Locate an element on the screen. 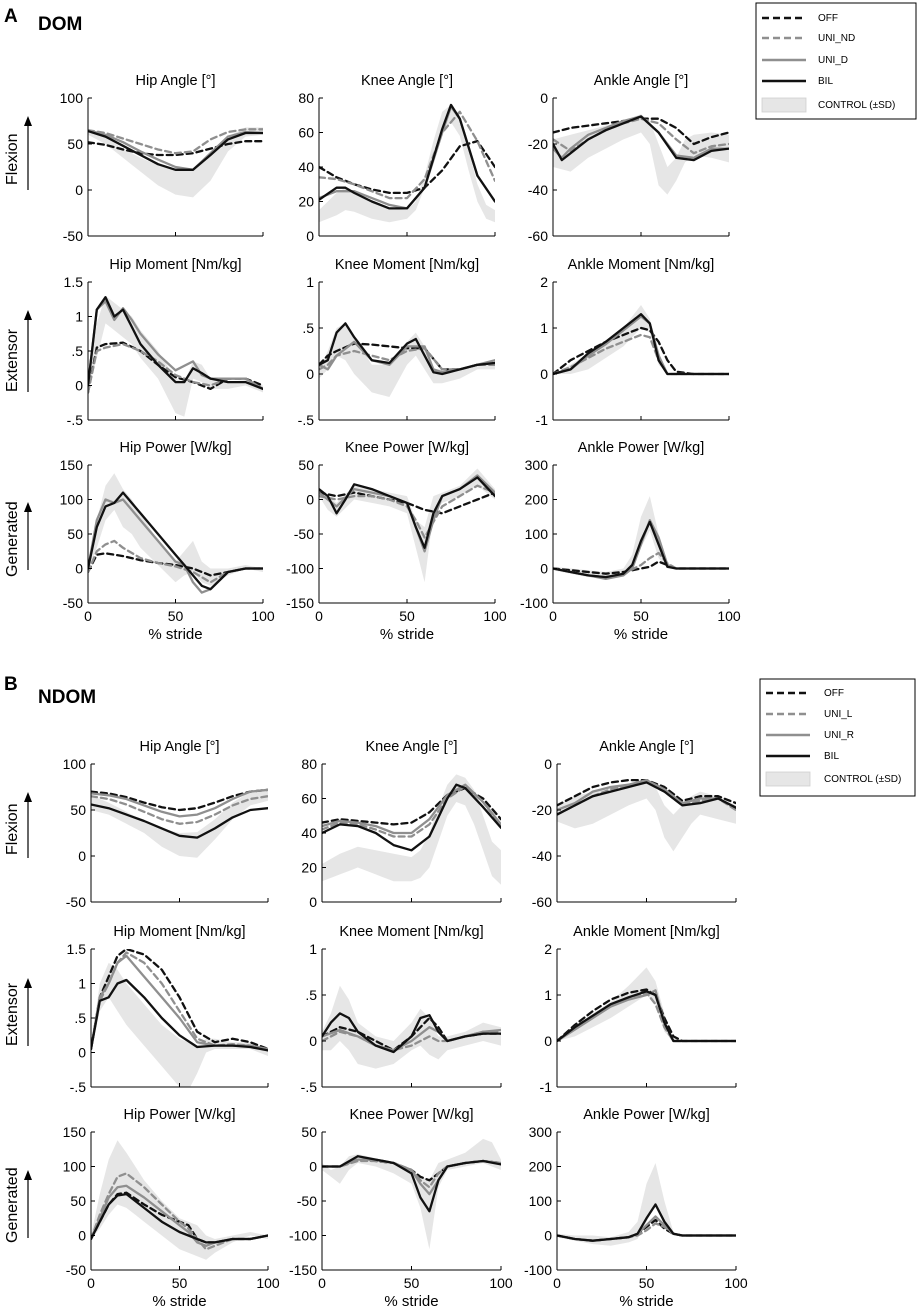 The width and height of the screenshot is (921, 1311). plot-a-knee-angle-ytick-label: 0 is located at coordinates (310, 236).